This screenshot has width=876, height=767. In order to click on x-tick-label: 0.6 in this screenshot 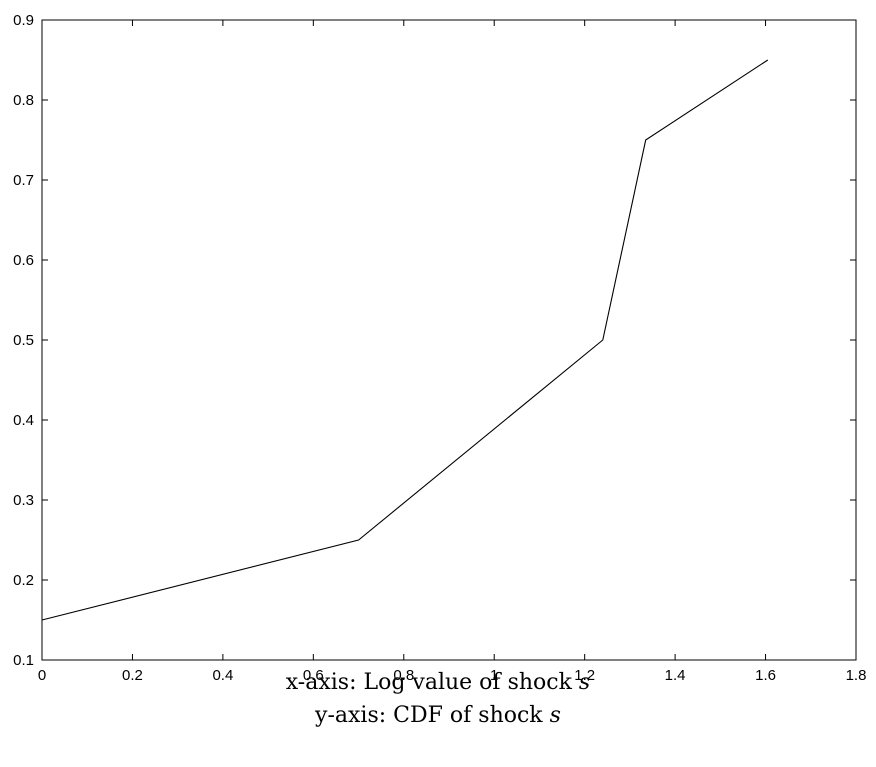, I will do `click(313, 673)`.